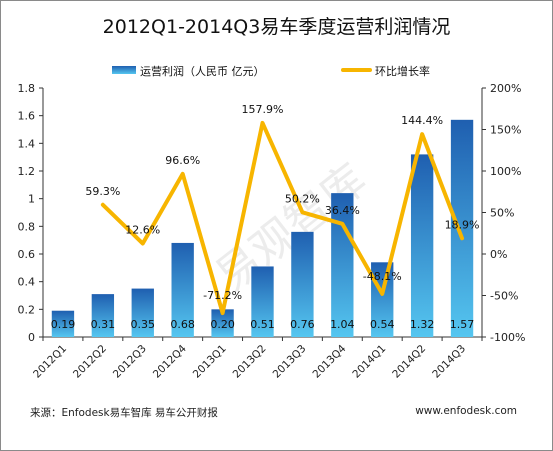 This screenshot has height=451, width=553. Describe the element at coordinates (402, 71) in the screenshot. I see `legend-line-label: 环比增长率` at that location.